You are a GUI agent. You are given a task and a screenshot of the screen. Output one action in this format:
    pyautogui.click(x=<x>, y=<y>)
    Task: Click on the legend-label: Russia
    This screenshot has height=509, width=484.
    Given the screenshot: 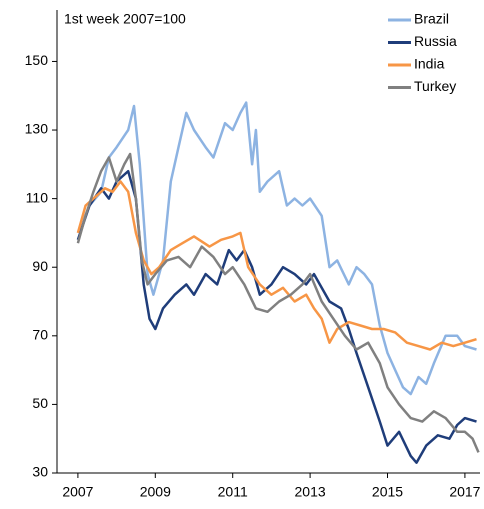 What is the action you would take?
    pyautogui.click(x=435, y=41)
    